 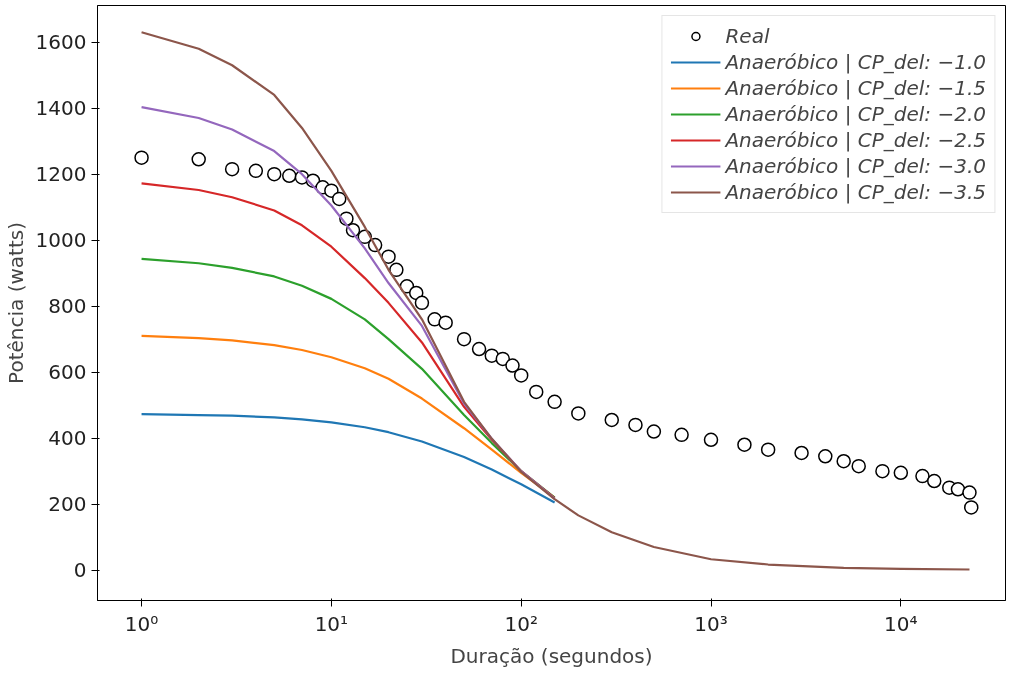 I want to click on y-tick-label: 1600, so click(x=61, y=42).